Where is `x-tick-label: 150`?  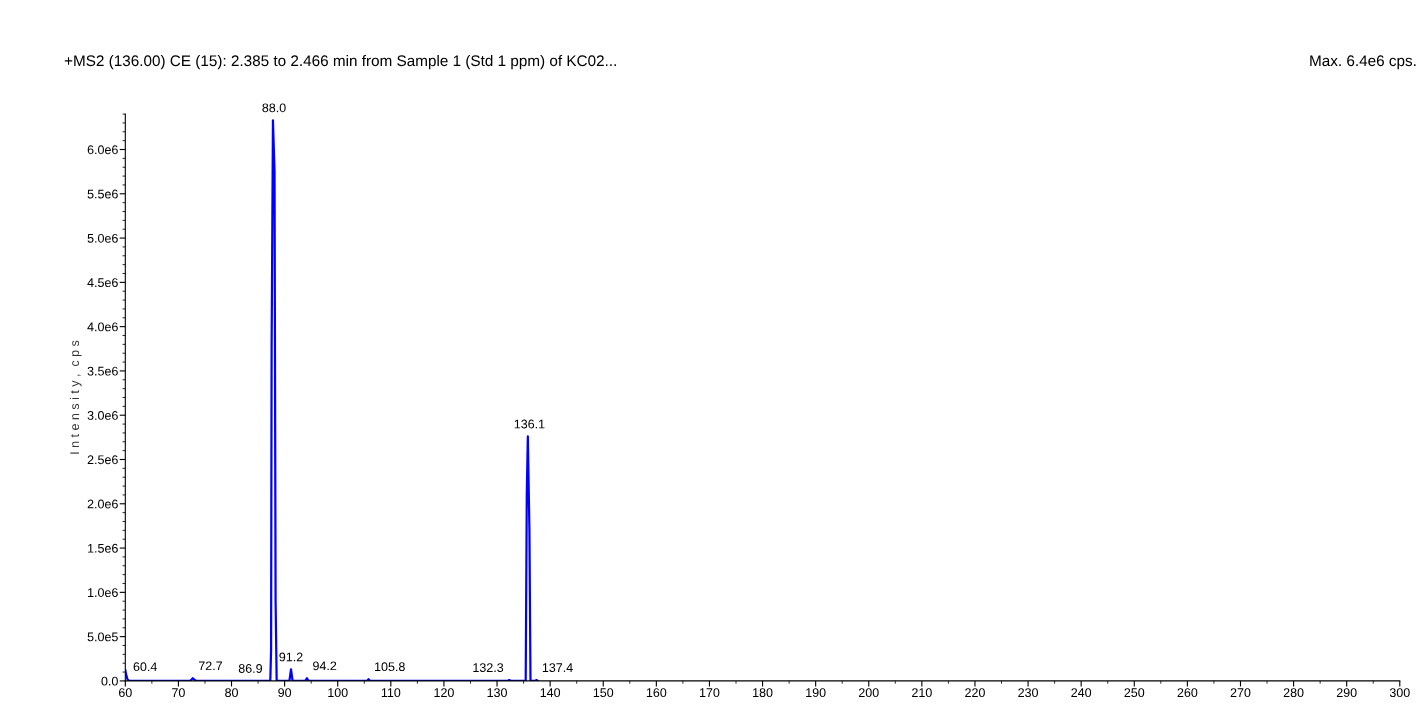 x-tick-label: 150 is located at coordinates (603, 693).